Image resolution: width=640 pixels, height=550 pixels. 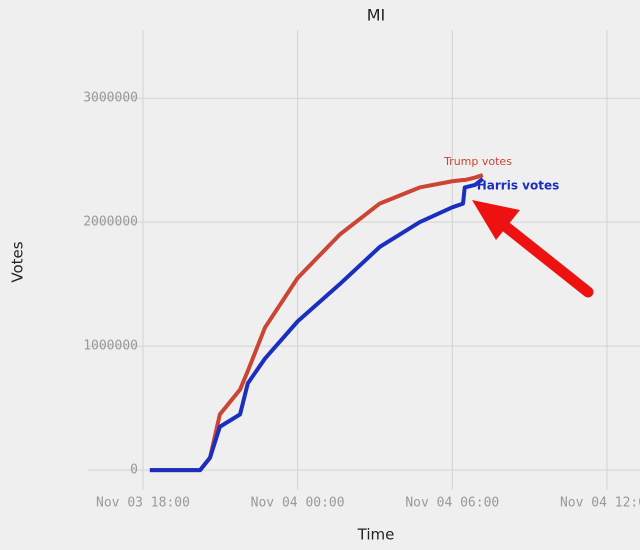 What do you see at coordinates (546, 259) in the screenshot?
I see `arrow-shaft` at bounding box center [546, 259].